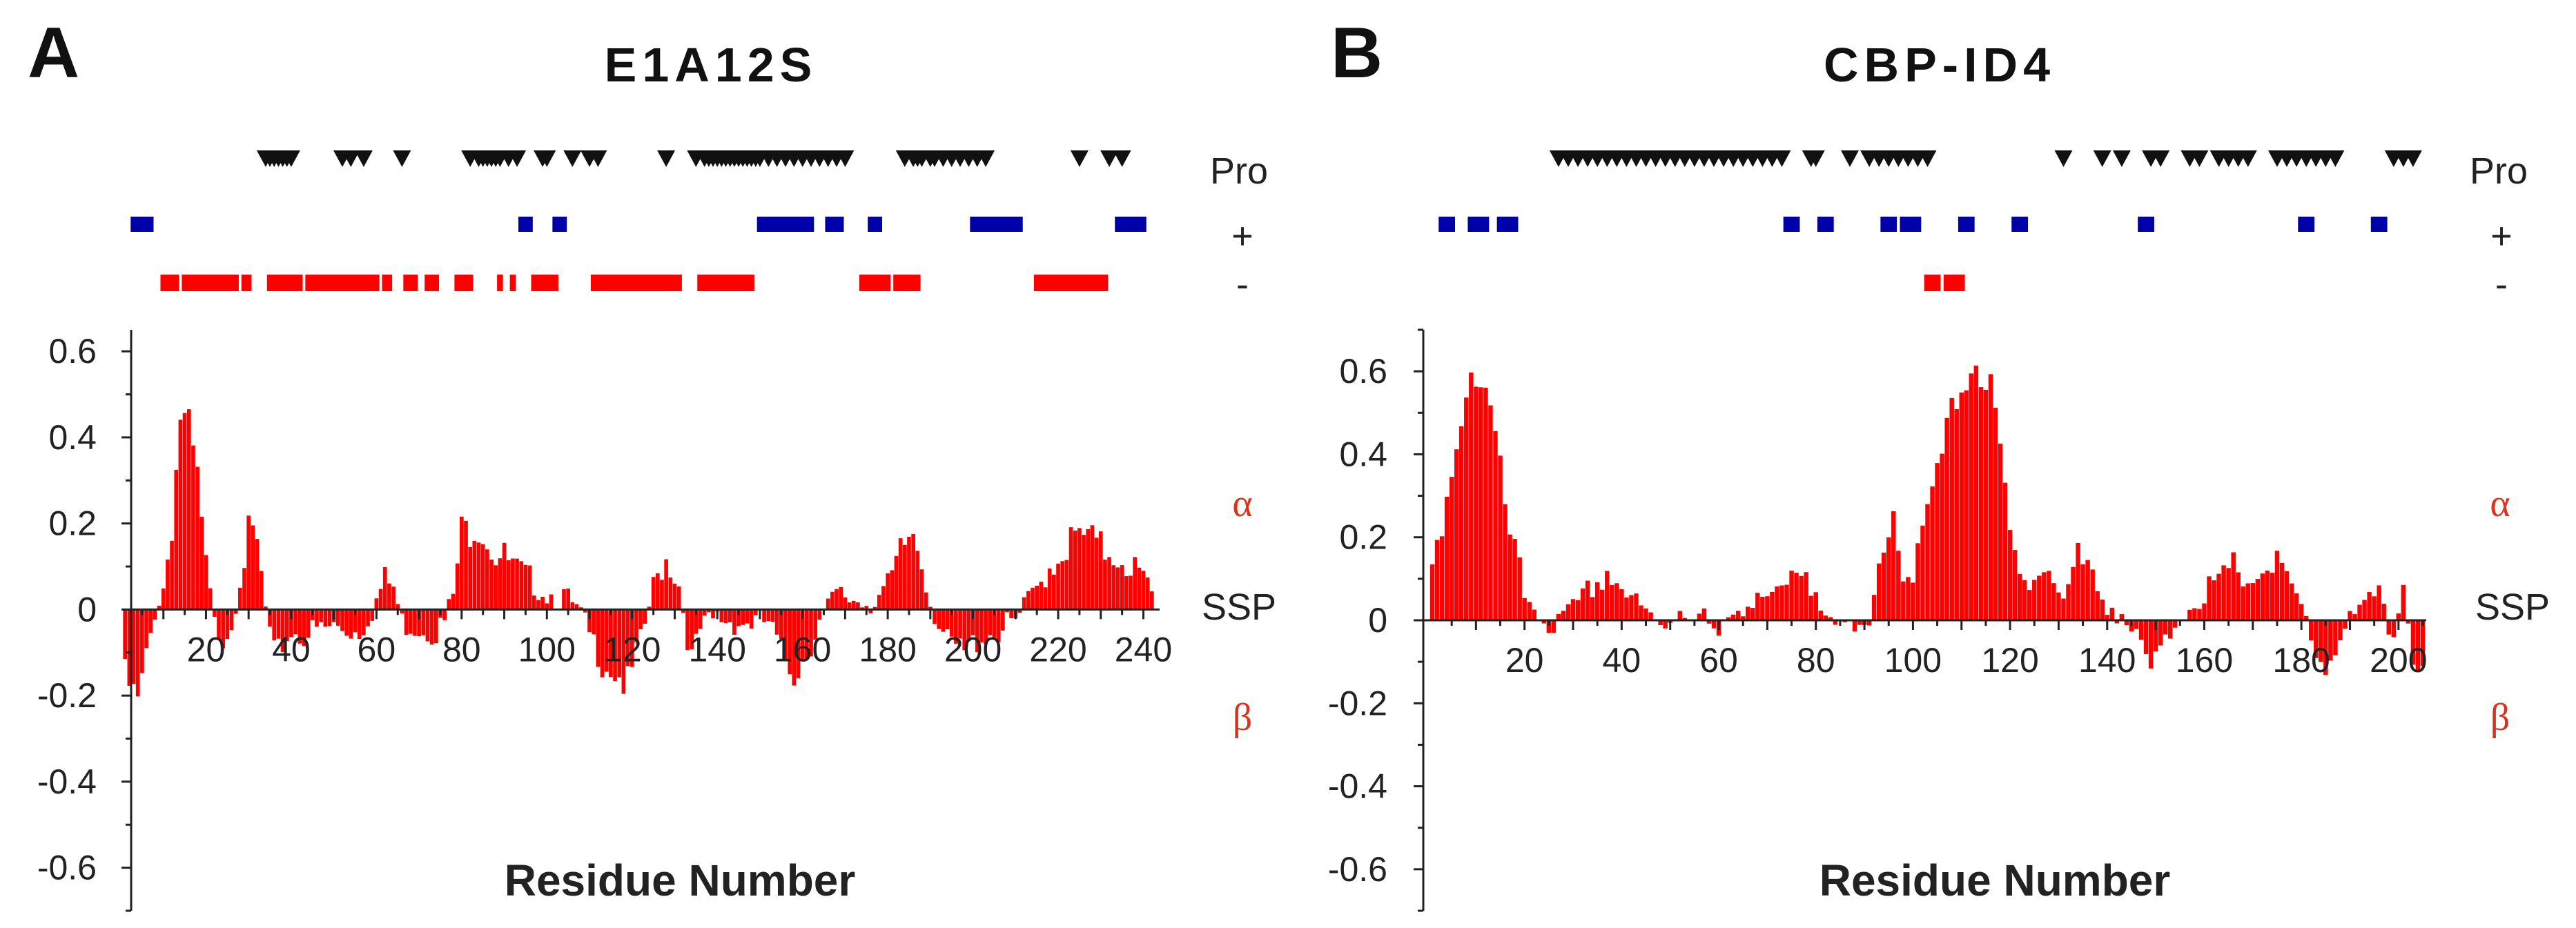  I want to click on panel-b-y-tick-label: 0.2, so click(1363, 537).